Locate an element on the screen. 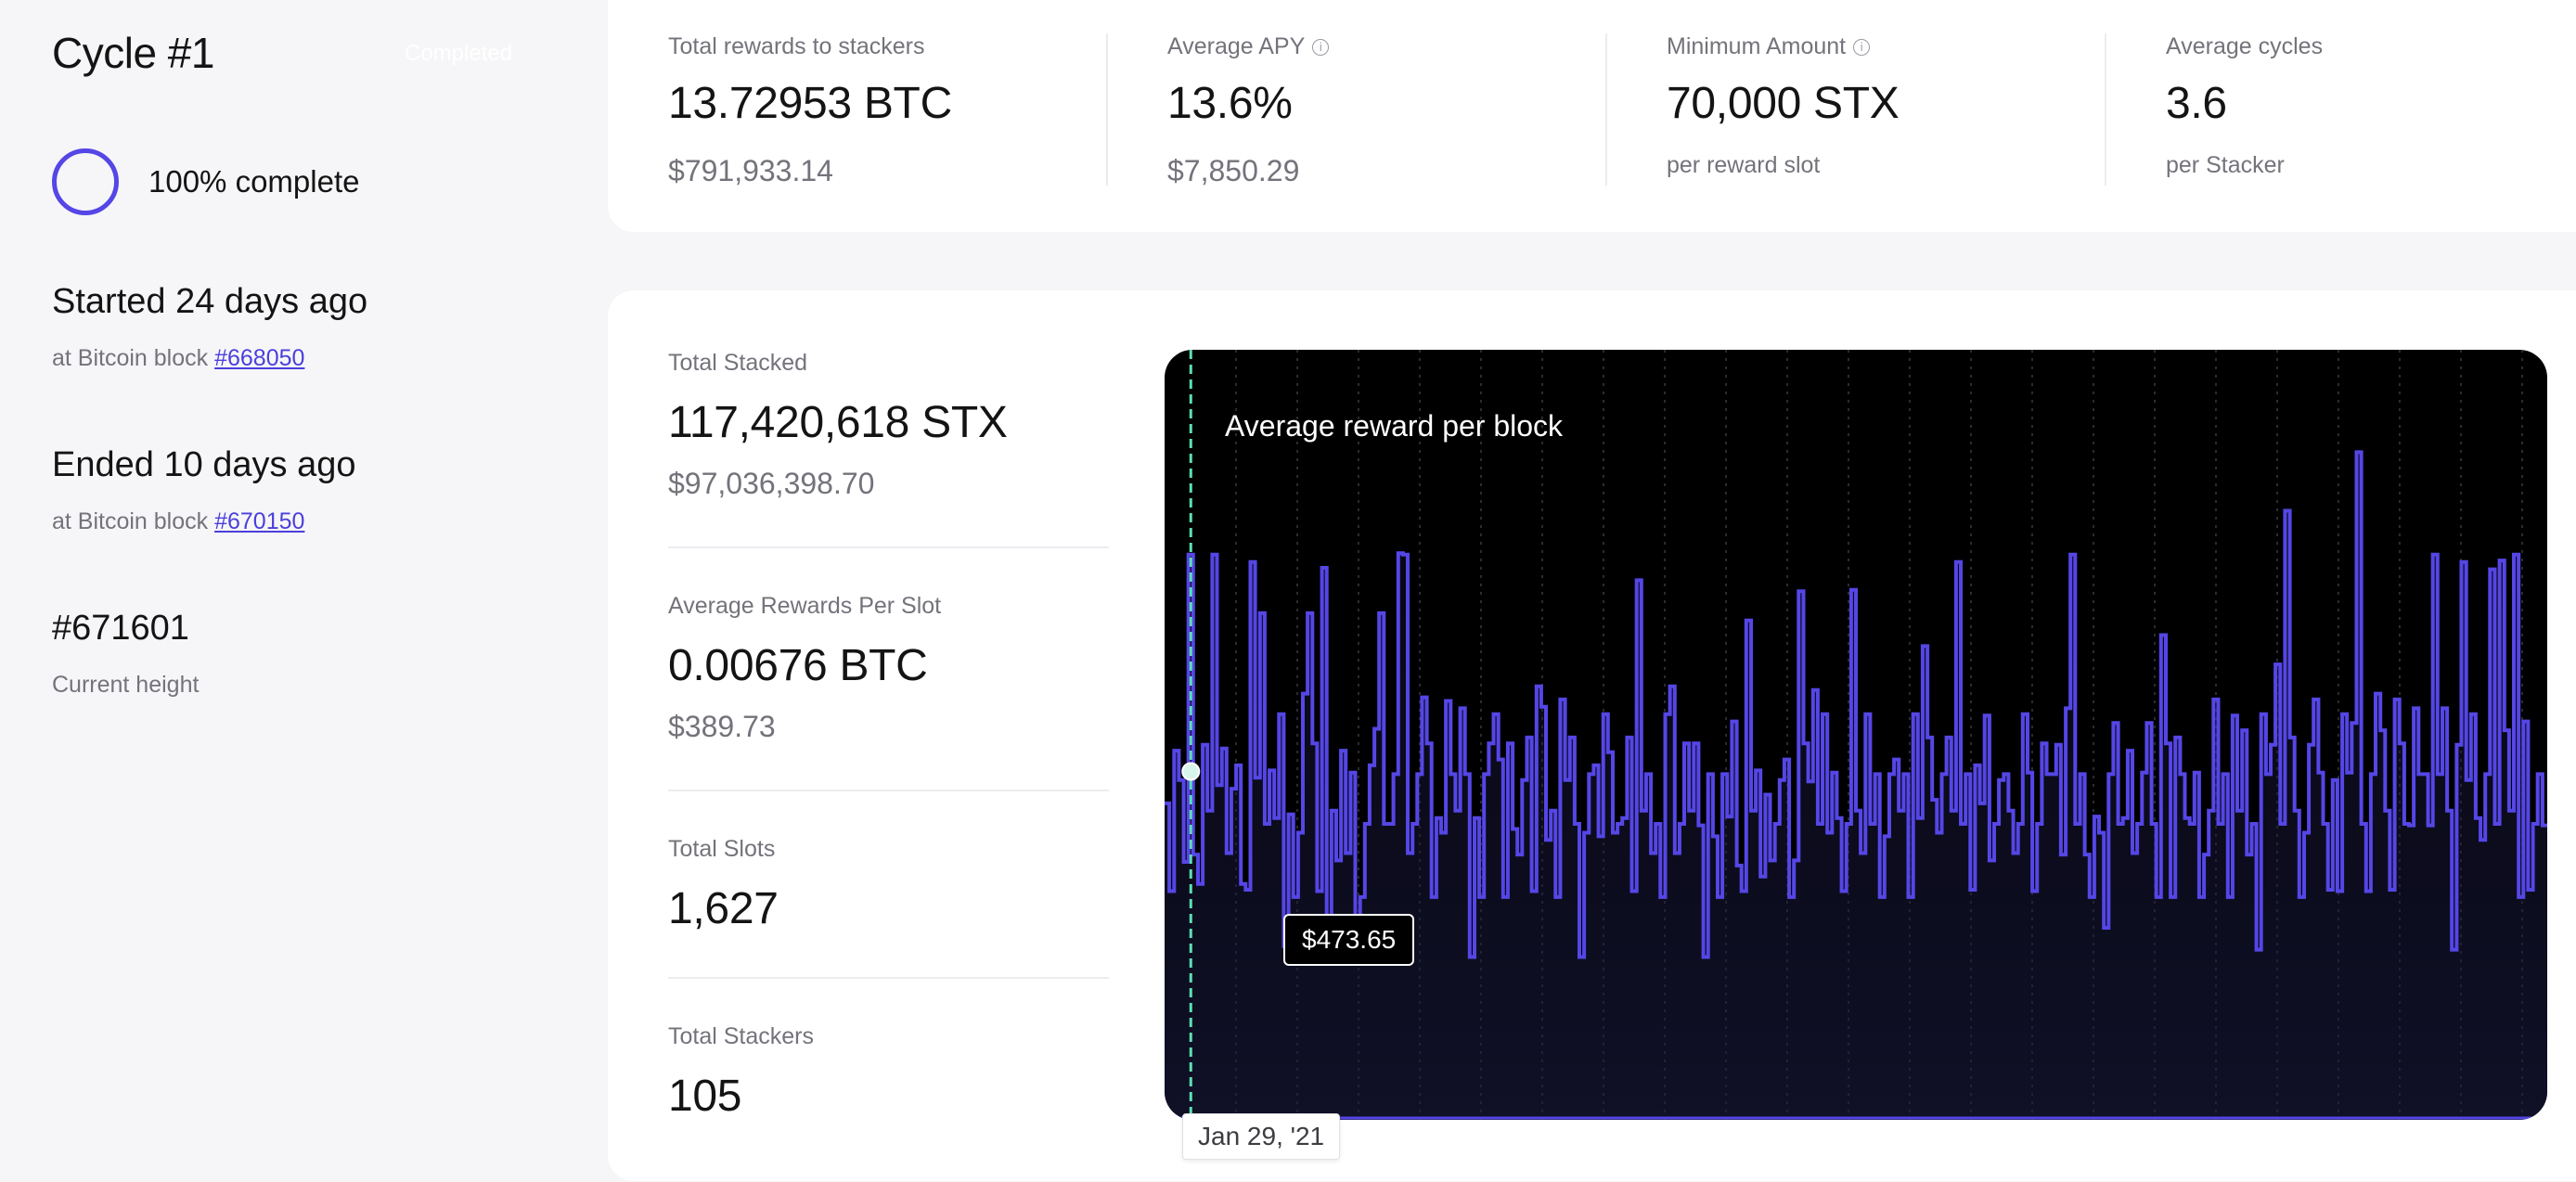  end-block-link: #670150 is located at coordinates (260, 521).